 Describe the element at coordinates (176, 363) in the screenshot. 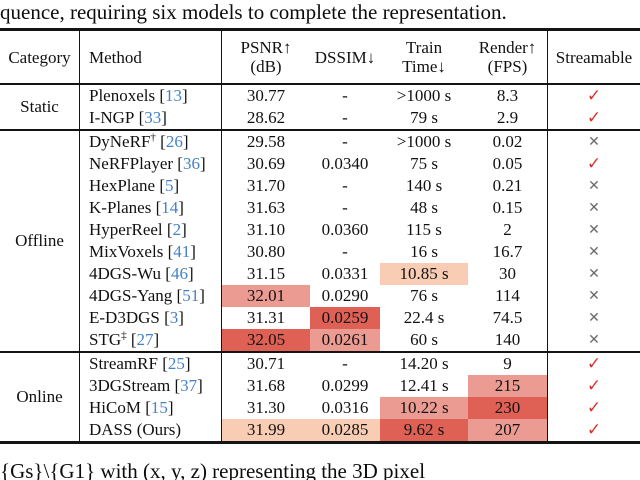

I see `citation-link: 25` at that location.